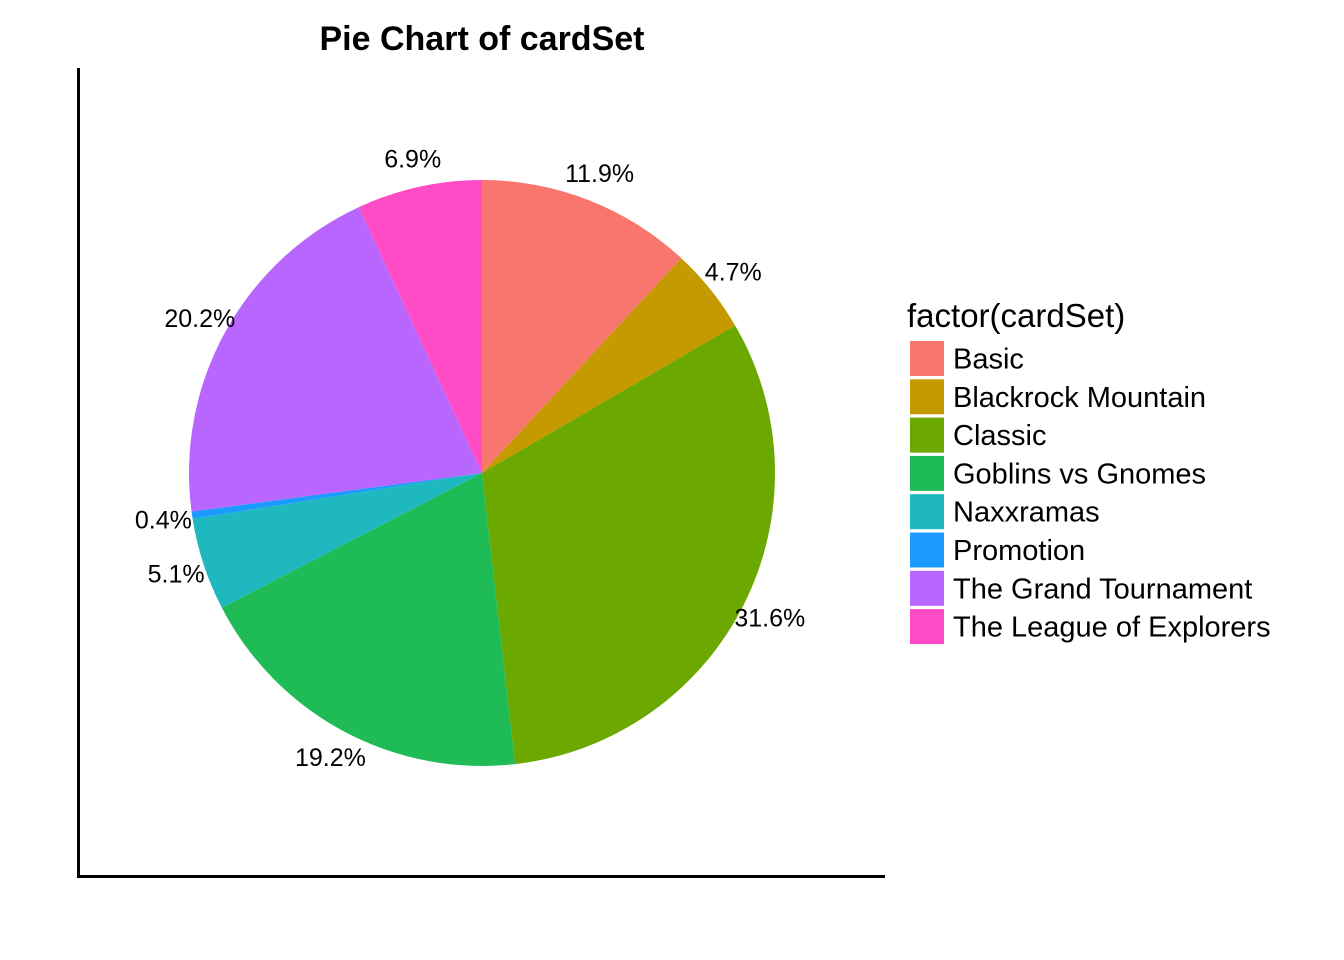 Image resolution: width=1344 pixels, height=960 pixels. I want to click on slice-label-blackrock-mountain: 4.7%, so click(733, 273).